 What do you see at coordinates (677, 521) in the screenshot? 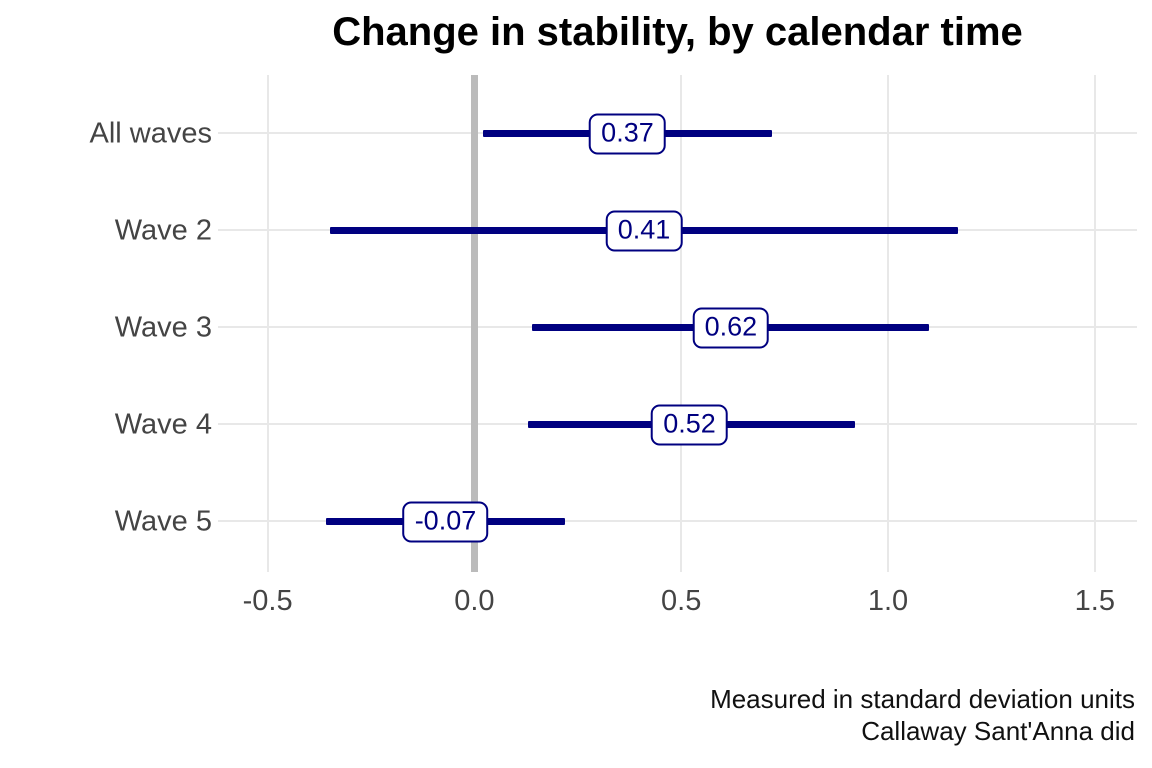
I see `h-gridline` at bounding box center [677, 521].